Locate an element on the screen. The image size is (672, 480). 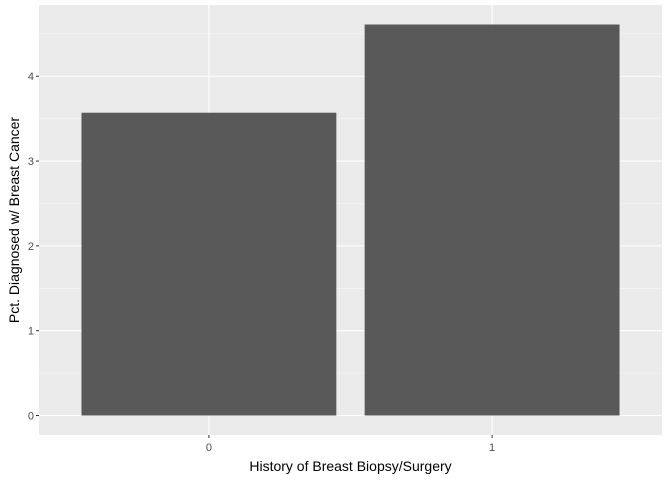
x-tick-label: 0 is located at coordinates (209, 448).